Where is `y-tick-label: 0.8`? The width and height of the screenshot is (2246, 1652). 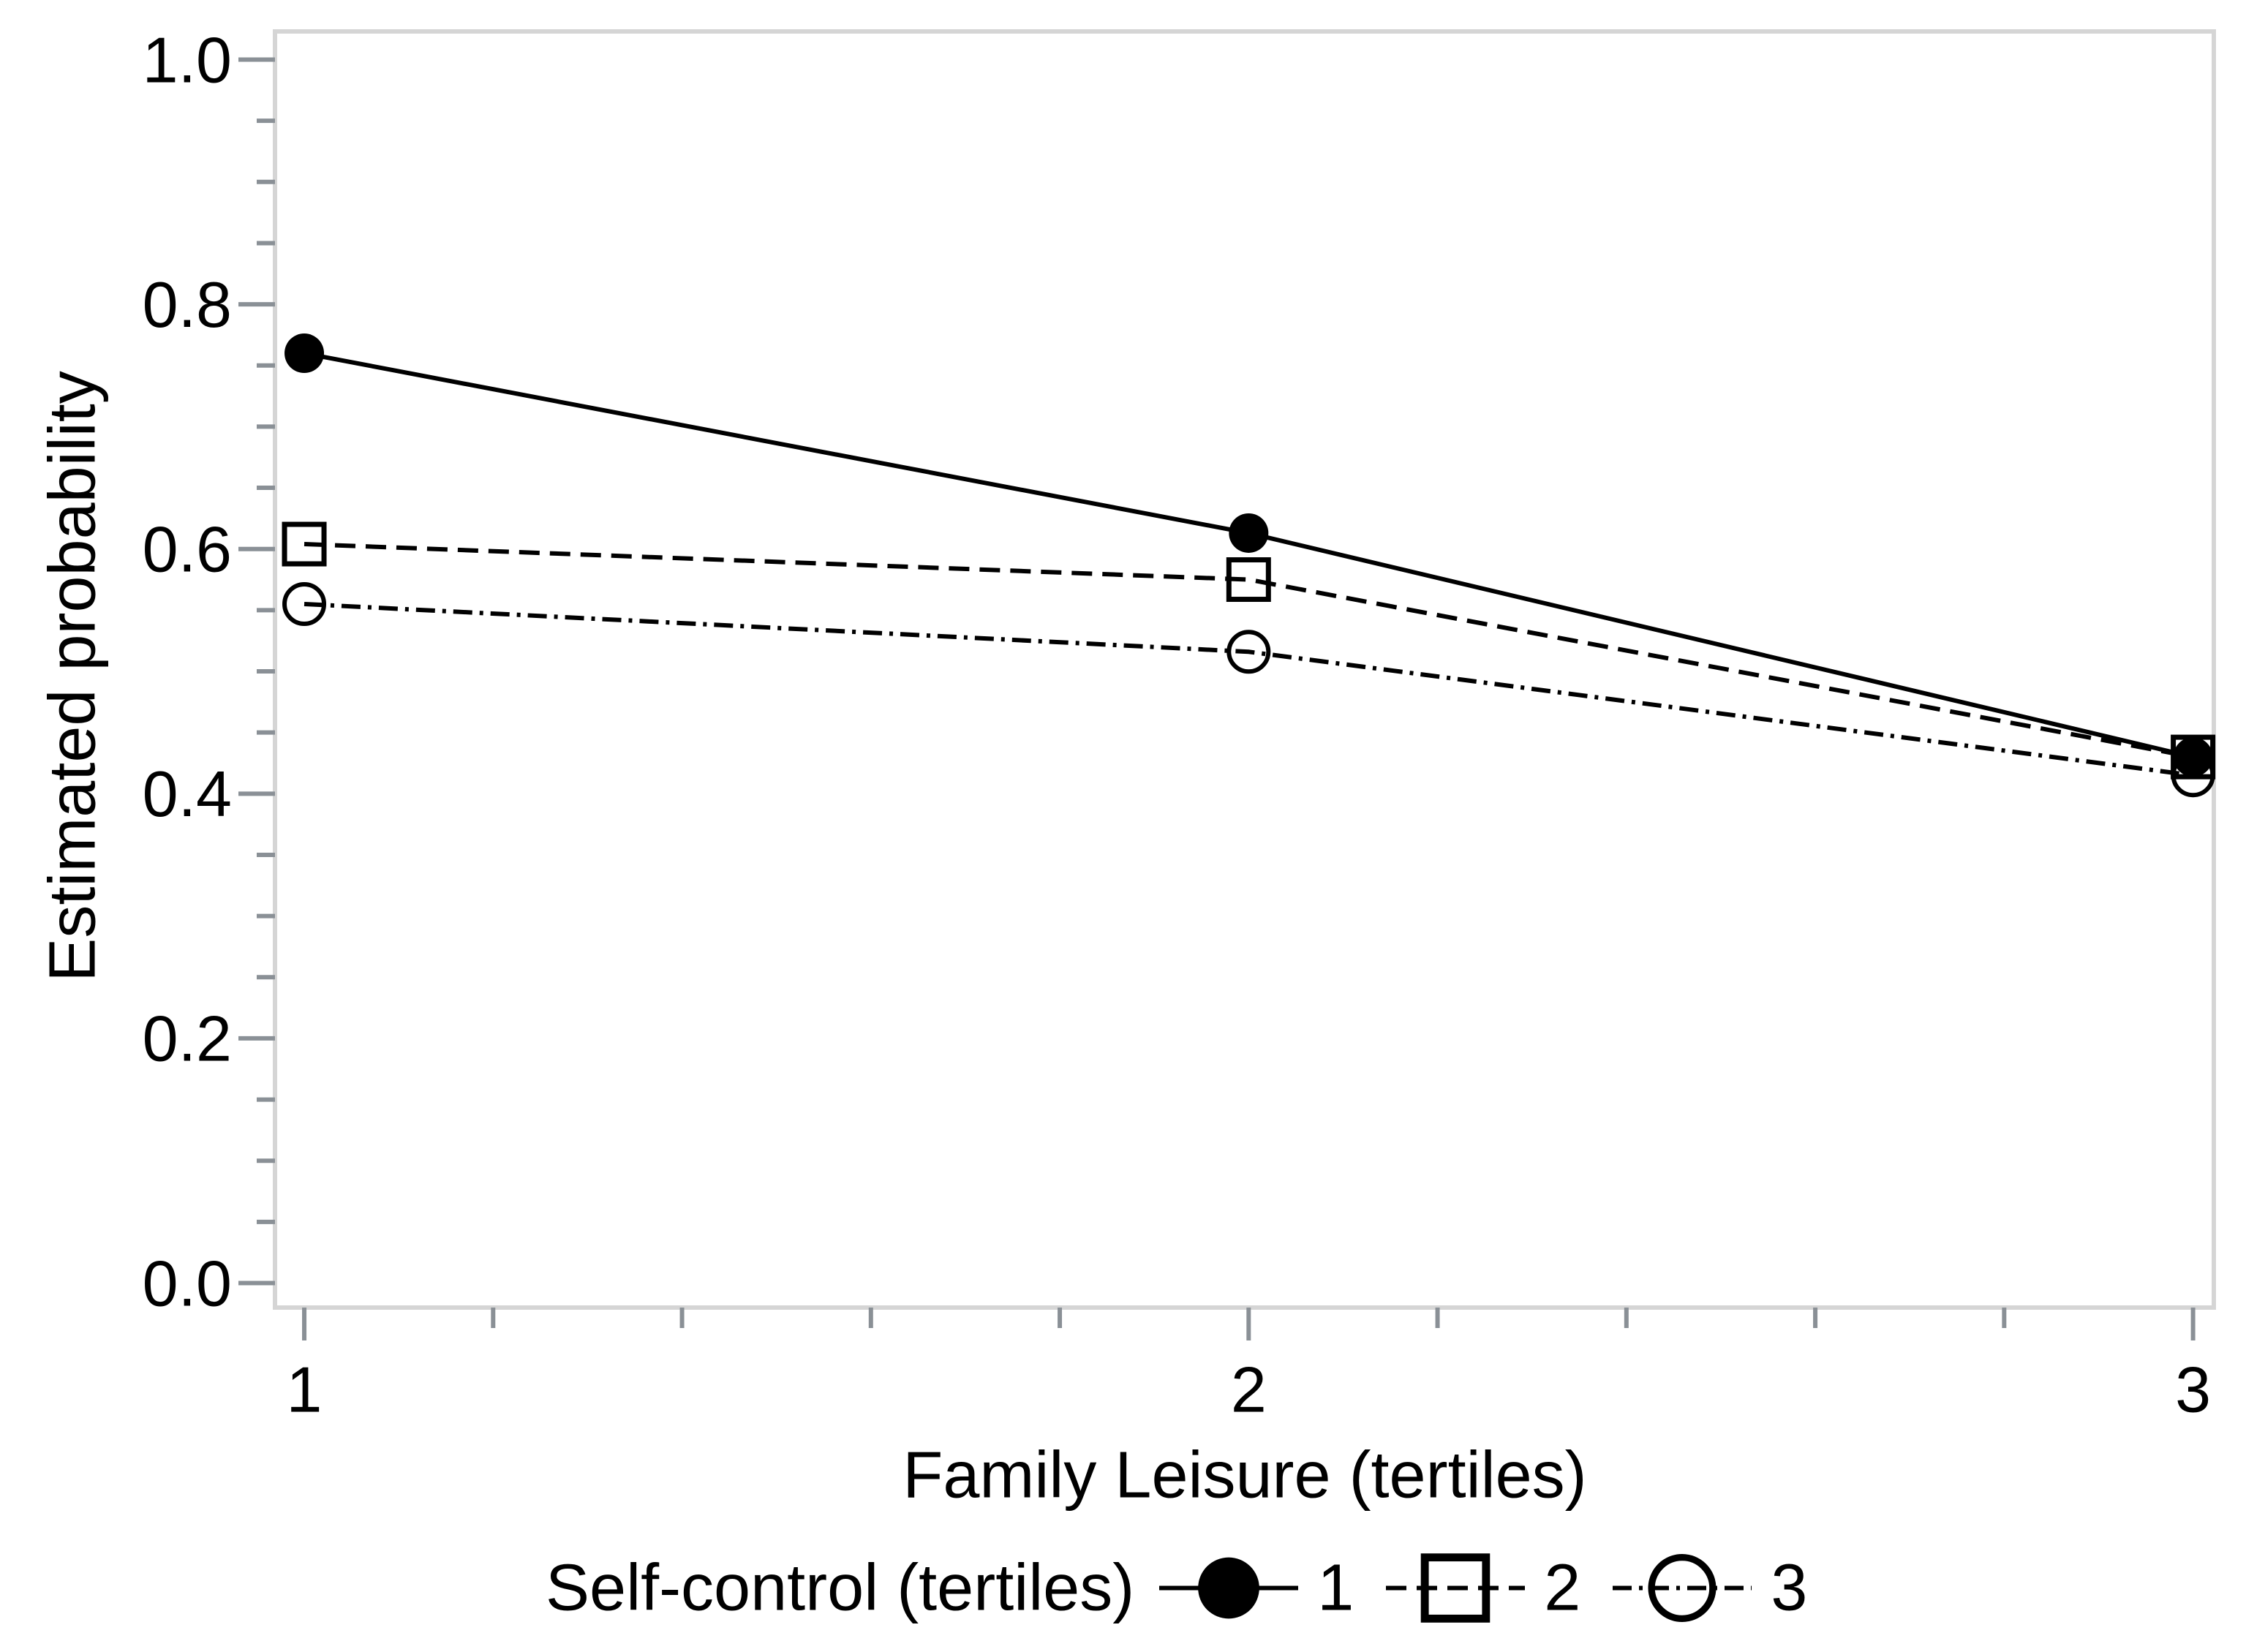
y-tick-label: 0.8 is located at coordinates (187, 304).